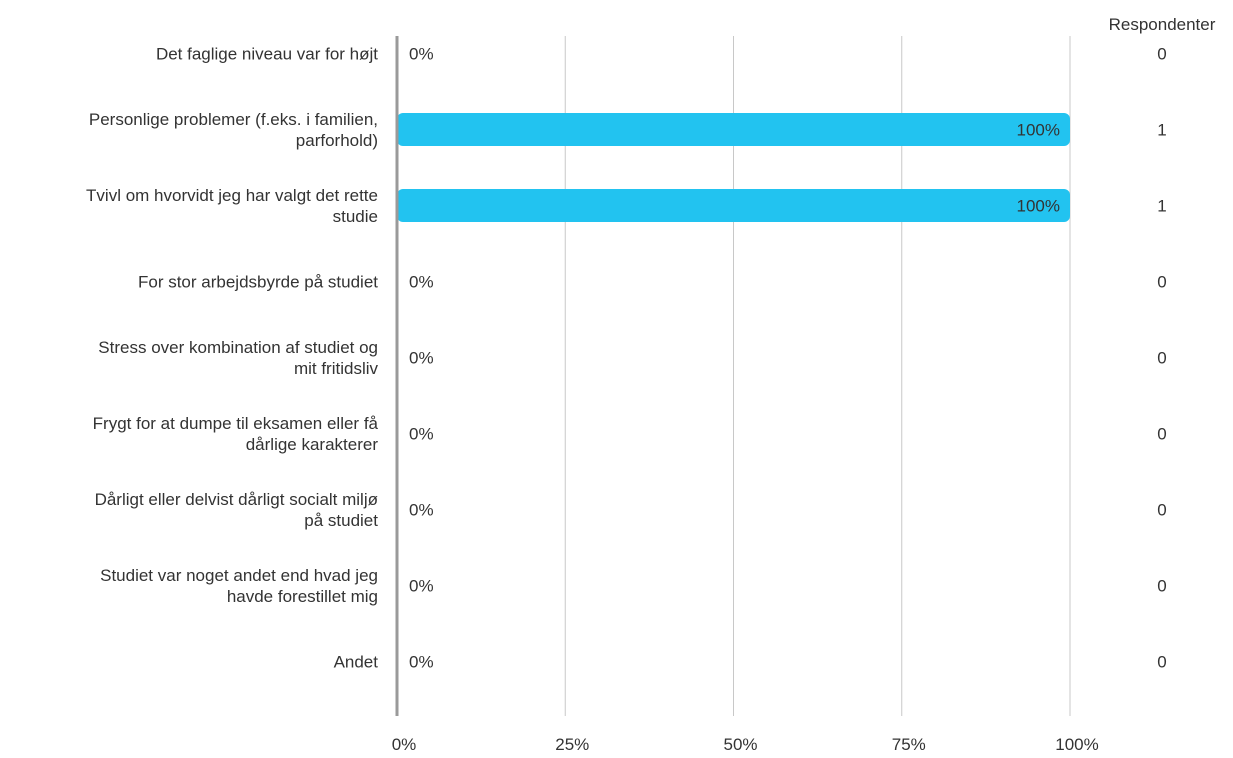  Describe the element at coordinates (267, 54) in the screenshot. I see `category-label: Det faglige niveau var for højt` at that location.